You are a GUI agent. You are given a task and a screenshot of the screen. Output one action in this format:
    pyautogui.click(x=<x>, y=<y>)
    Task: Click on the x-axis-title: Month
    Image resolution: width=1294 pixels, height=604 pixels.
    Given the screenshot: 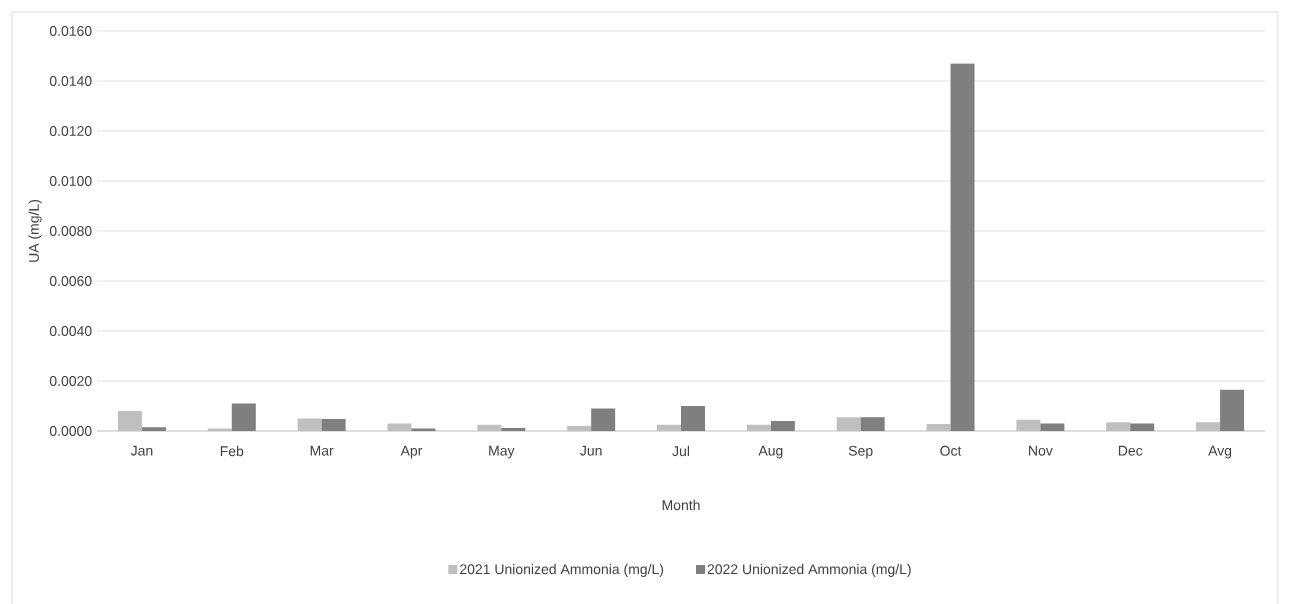 What is the action you would take?
    pyautogui.click(x=681, y=505)
    